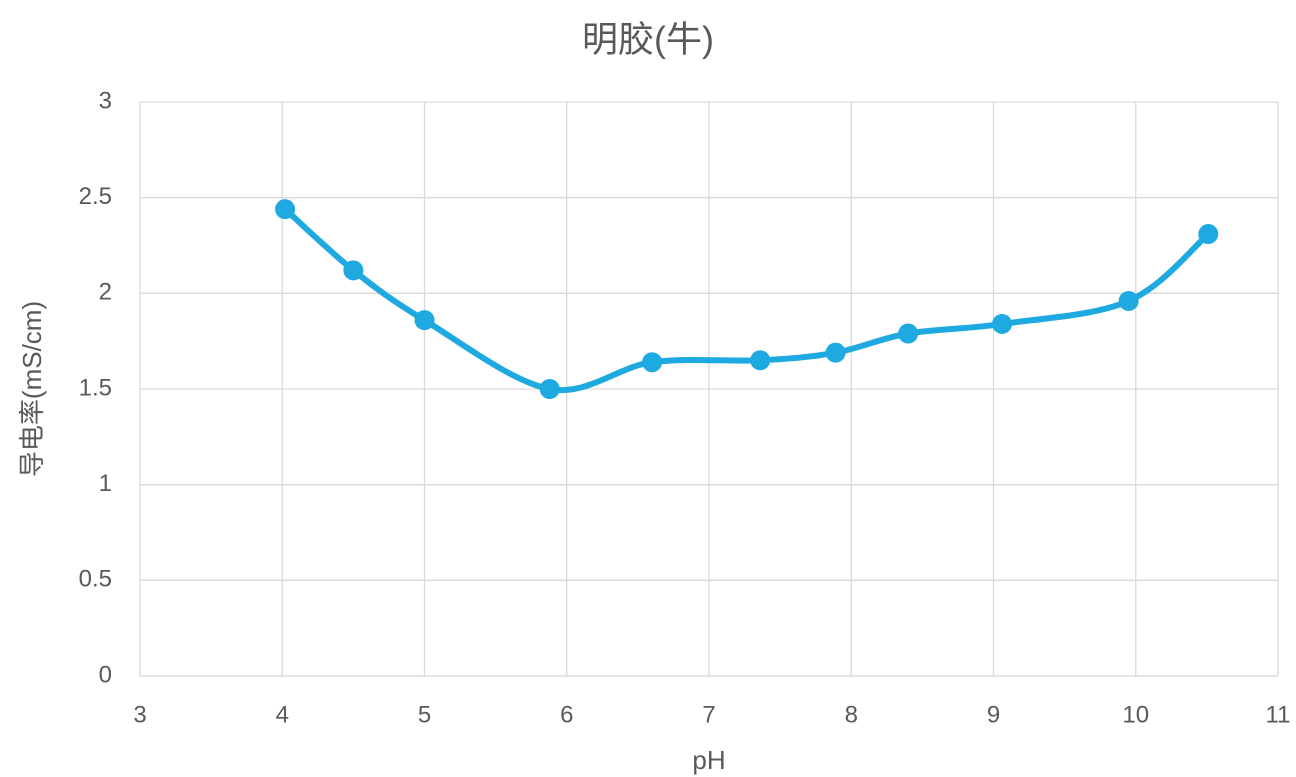 This screenshot has height=777, width=1296. Describe the element at coordinates (139, 714) in the screenshot. I see `x-tick-label: 3` at that location.